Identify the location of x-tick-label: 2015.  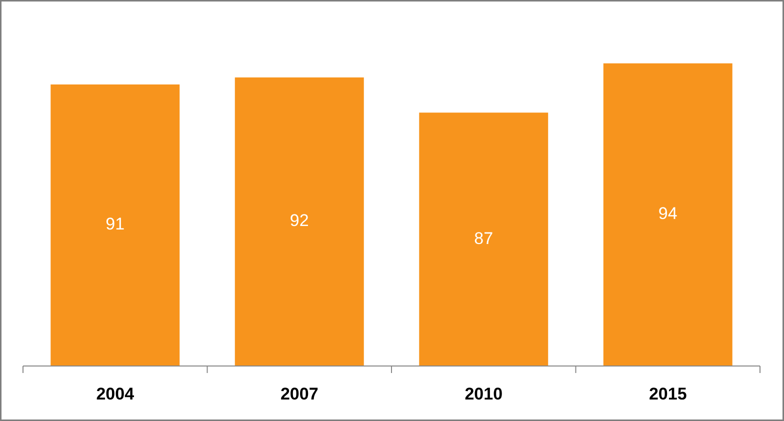
(667, 394).